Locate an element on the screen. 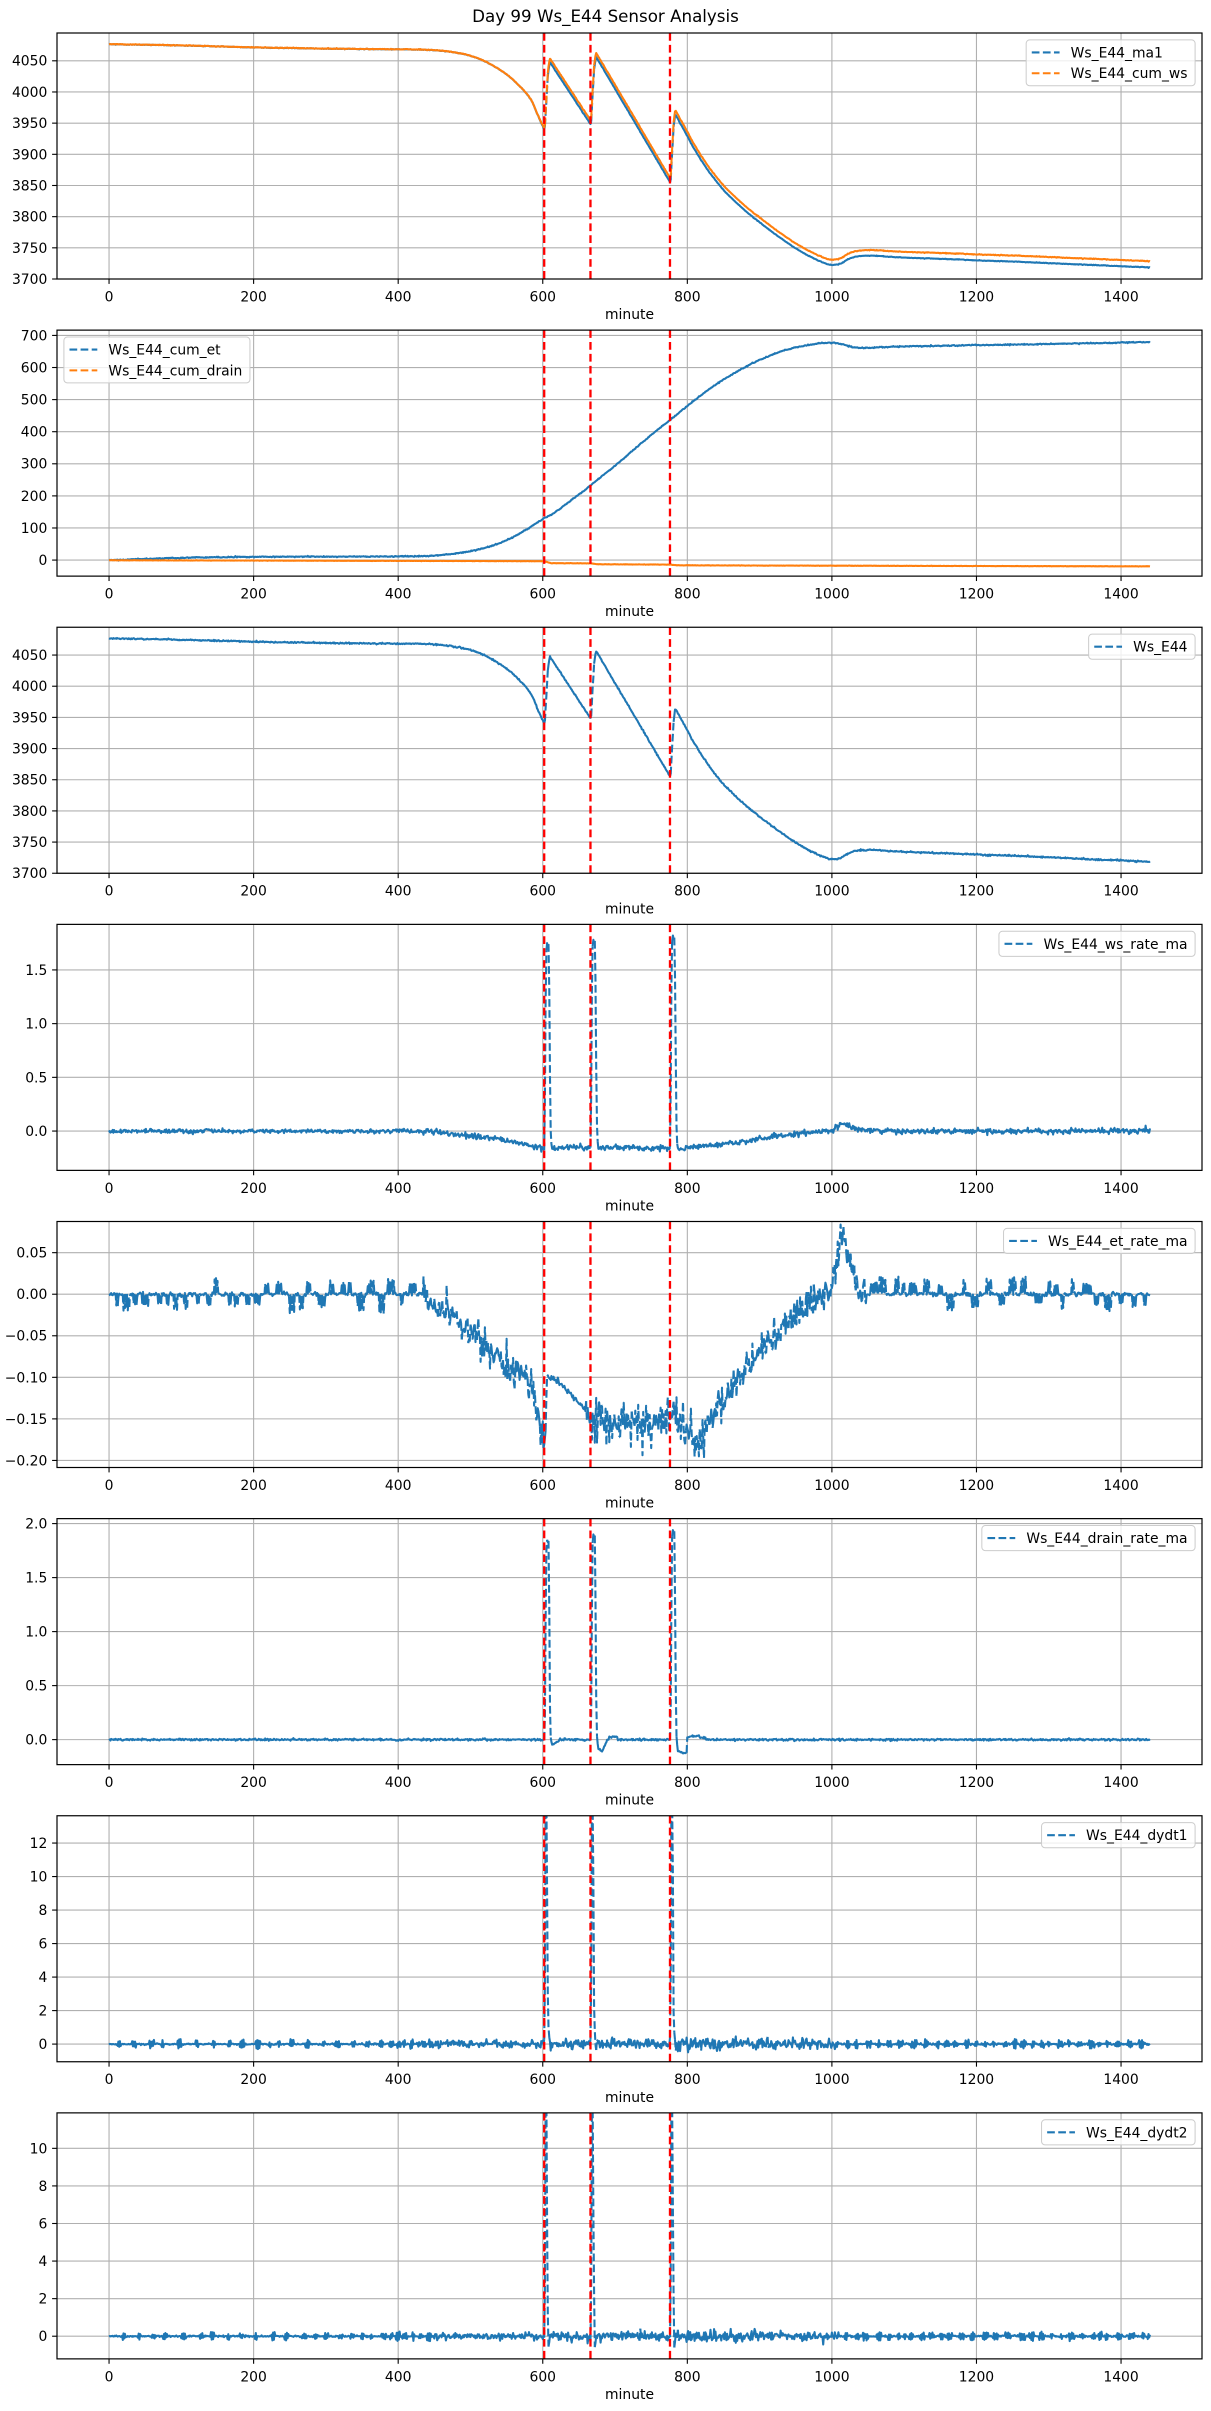  y-tick-label: 4000 is located at coordinates (29, 93).